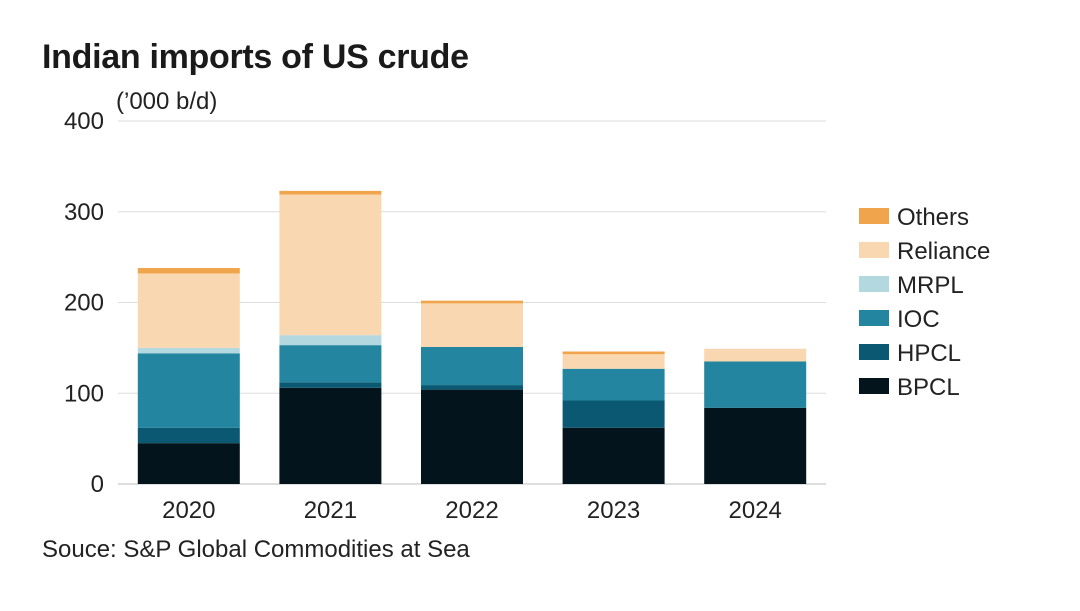  What do you see at coordinates (928, 387) in the screenshot?
I see `legend-label-bpcl: BPCL` at bounding box center [928, 387].